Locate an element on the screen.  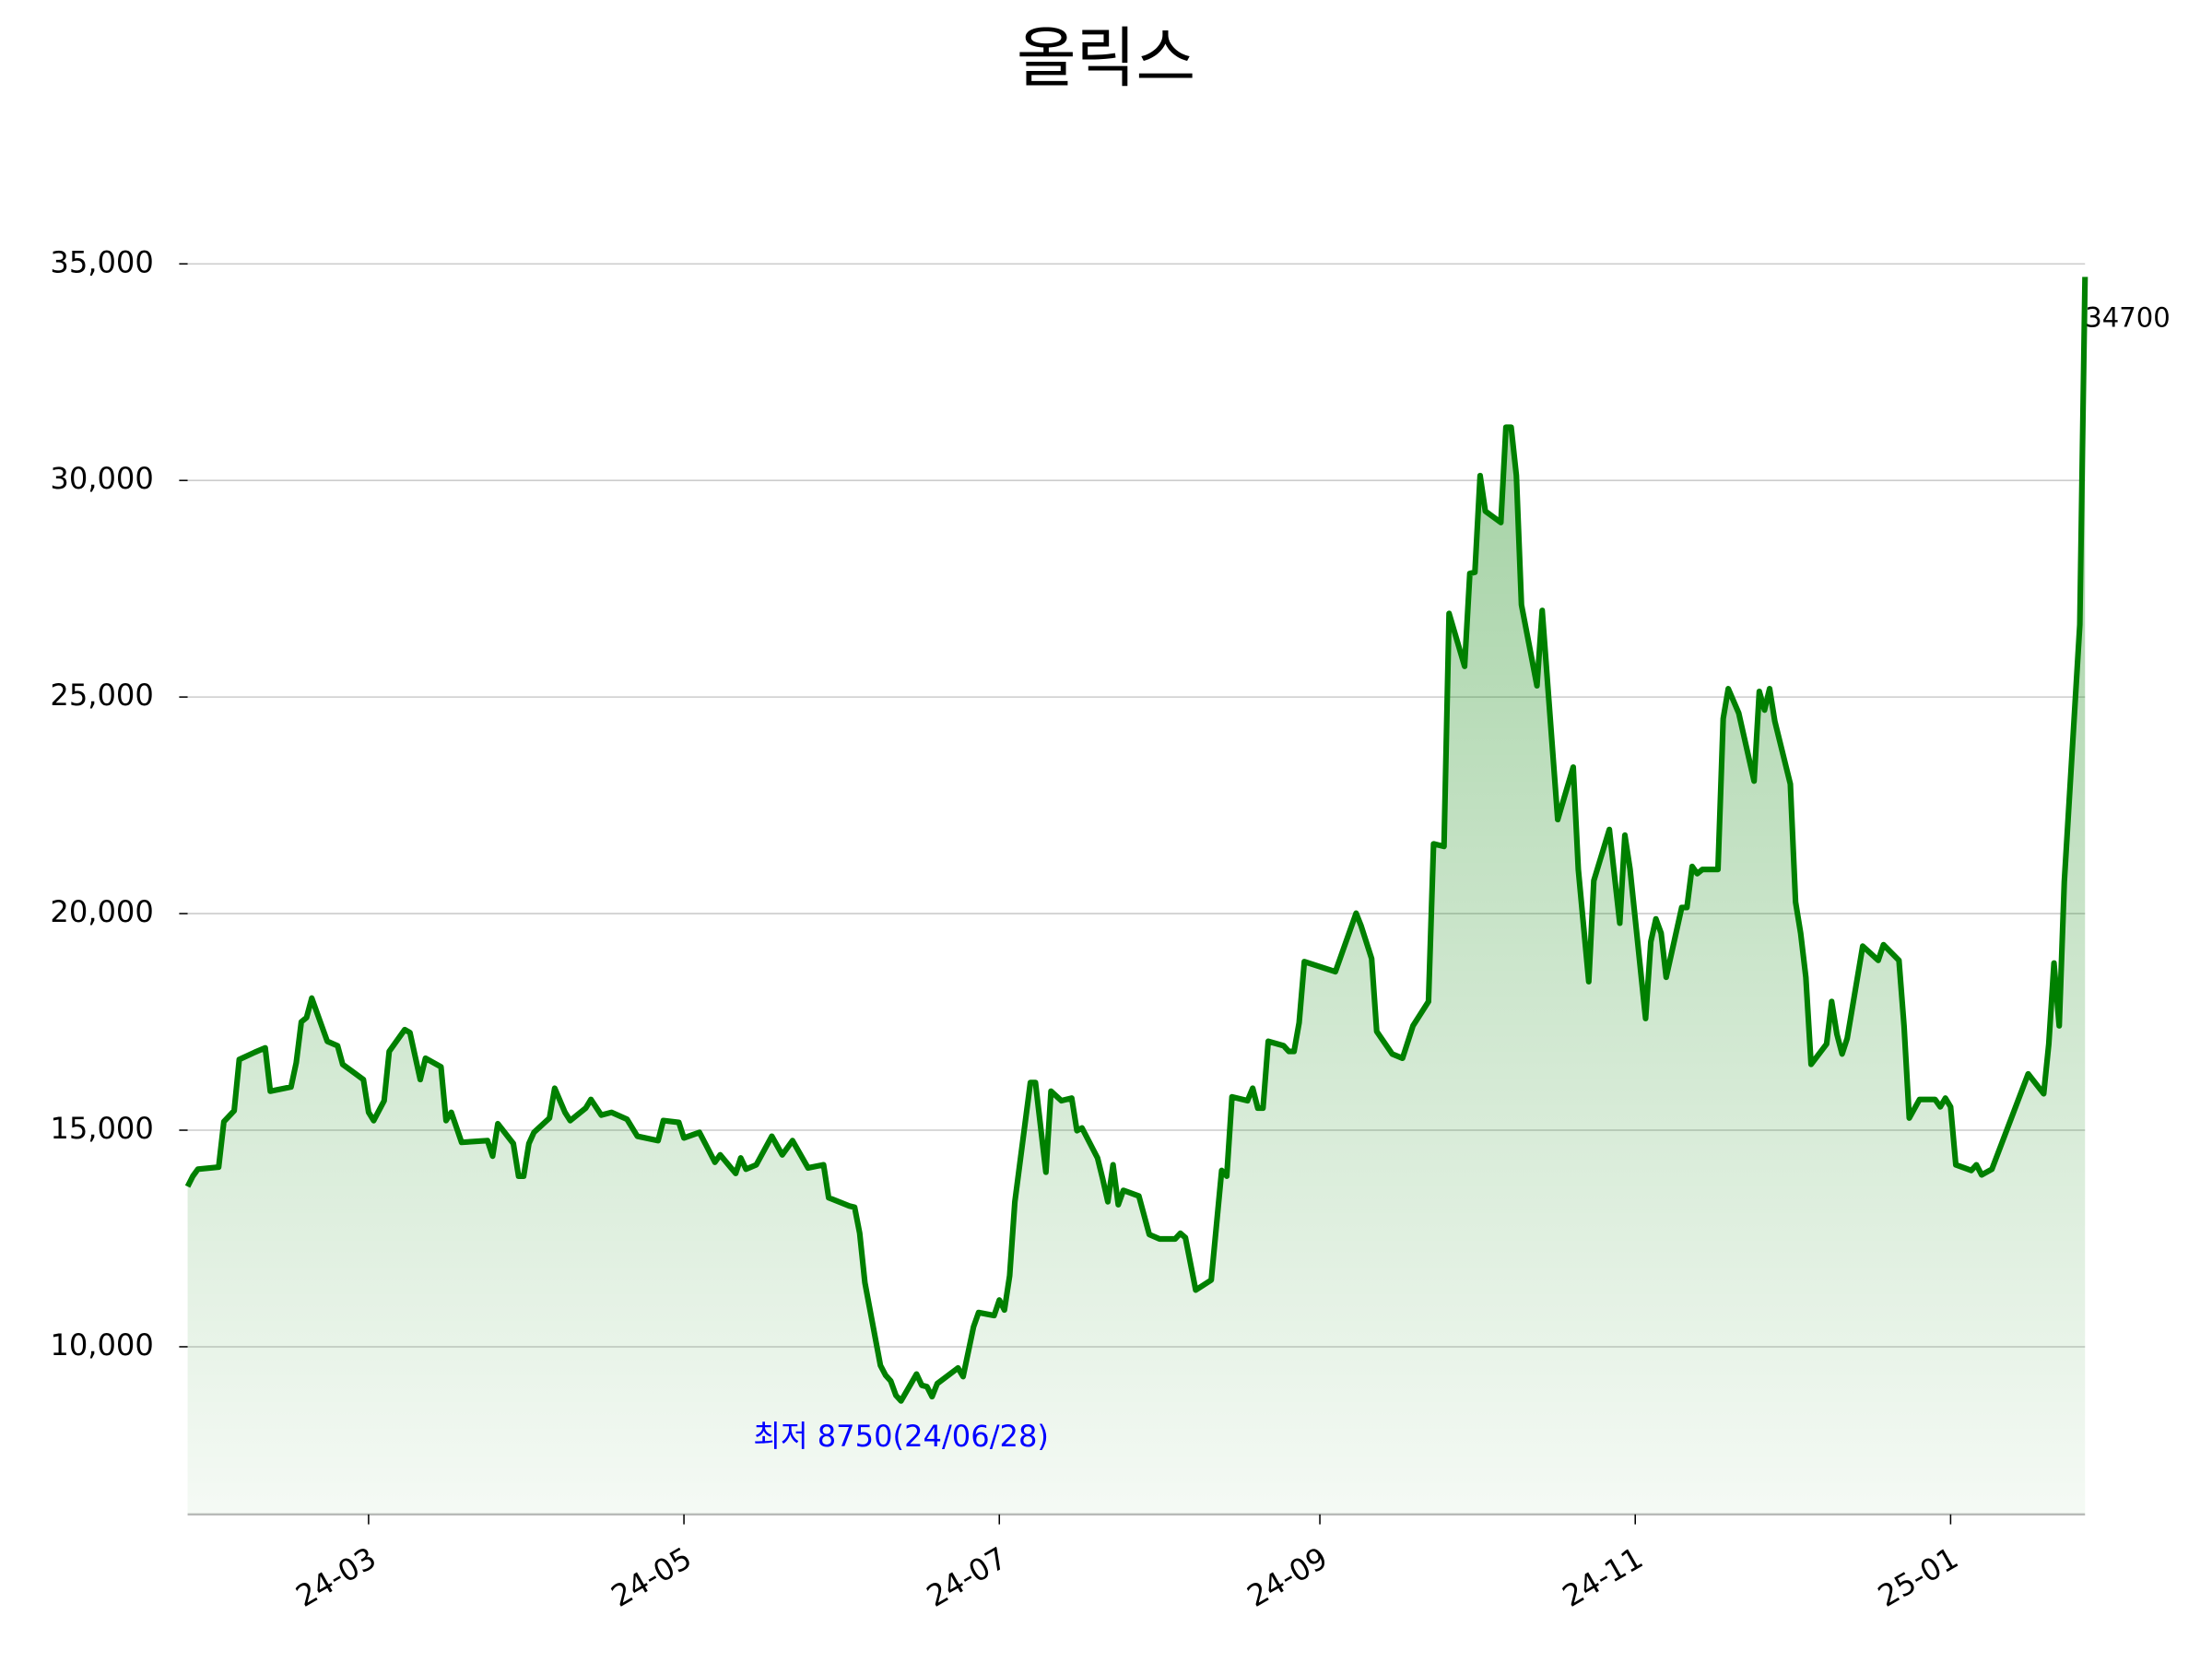
y-tick-label: 30,000 is located at coordinates (101, 479).